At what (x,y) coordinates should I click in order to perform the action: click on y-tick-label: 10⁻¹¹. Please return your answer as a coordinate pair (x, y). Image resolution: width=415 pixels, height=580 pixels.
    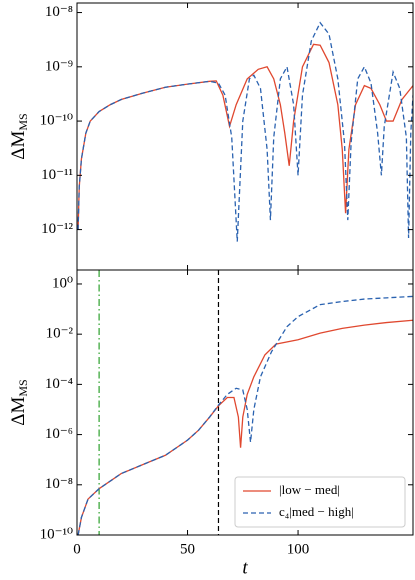
    Looking at the image, I should click on (57, 175).